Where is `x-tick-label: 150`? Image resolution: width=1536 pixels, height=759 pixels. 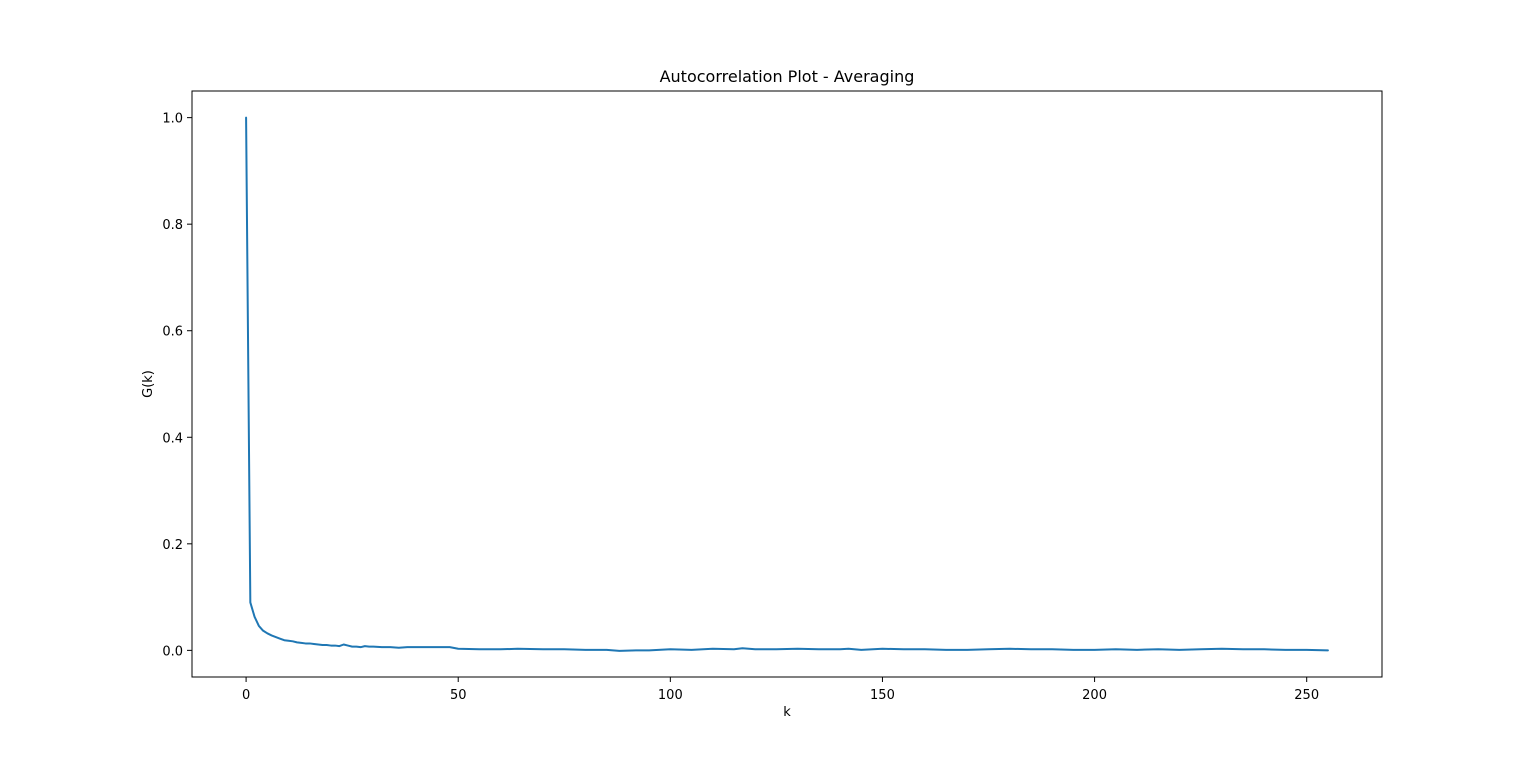 x-tick-label: 150 is located at coordinates (882, 695).